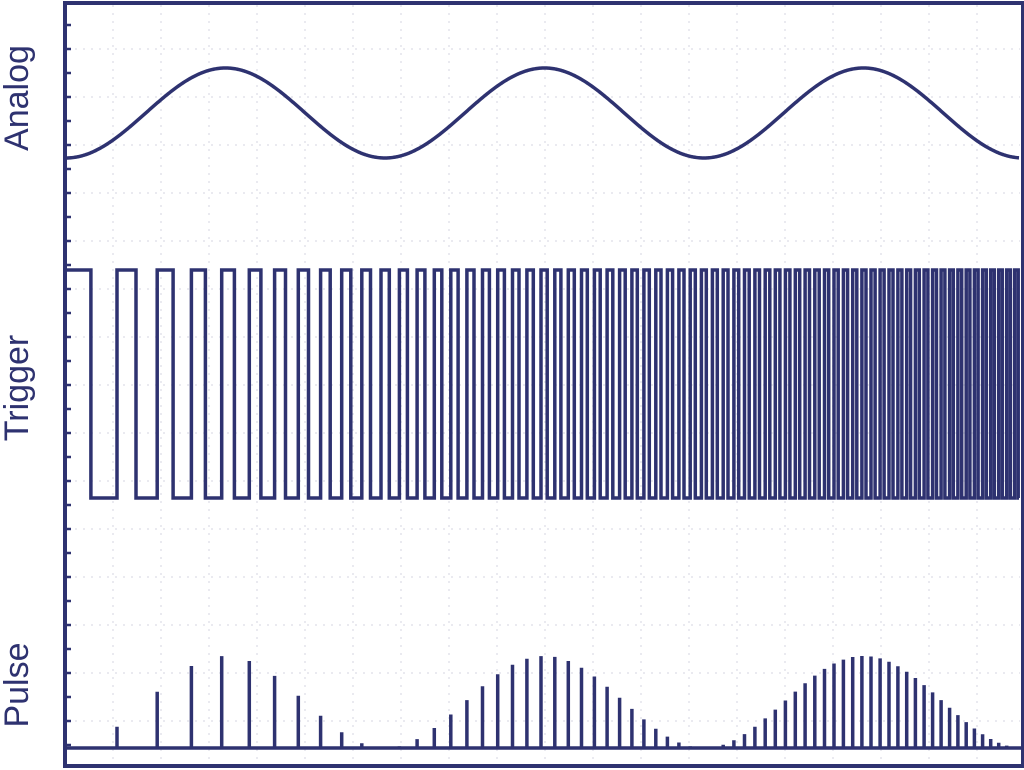 This screenshot has height=770, width=1024. What do you see at coordinates (68, 385) in the screenshot?
I see `tick-marks` at bounding box center [68, 385].